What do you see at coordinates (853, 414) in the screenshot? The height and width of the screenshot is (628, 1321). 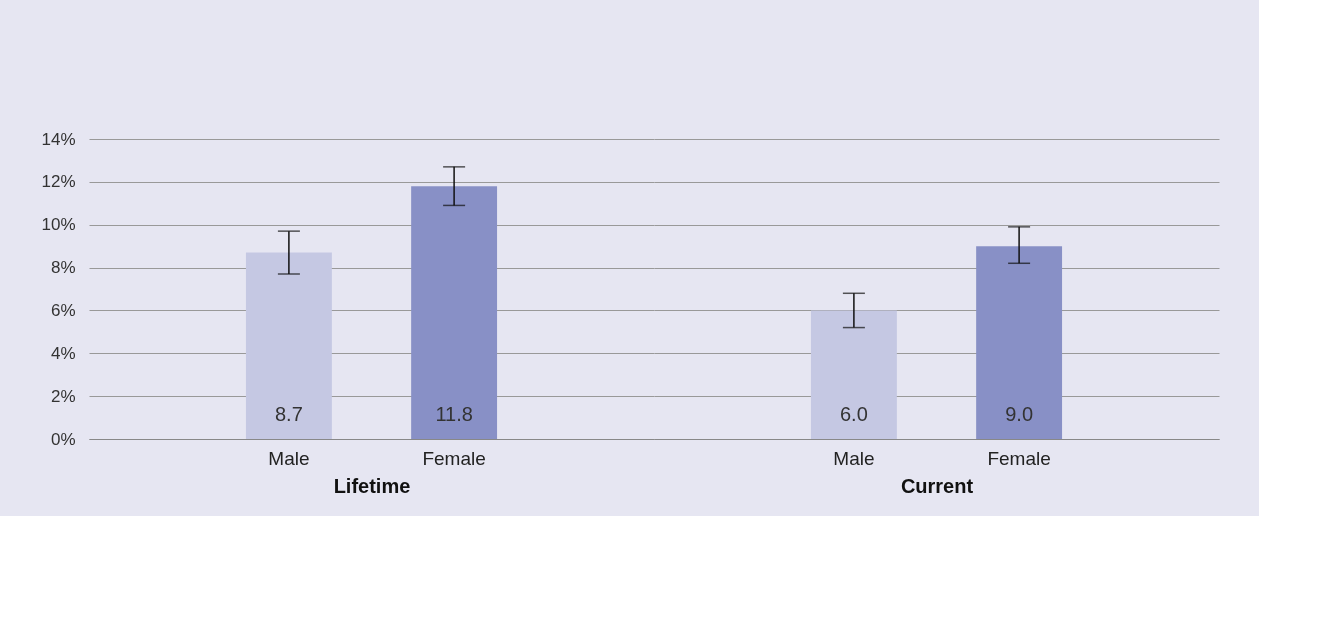 I see `data-label: 6.0` at bounding box center [853, 414].